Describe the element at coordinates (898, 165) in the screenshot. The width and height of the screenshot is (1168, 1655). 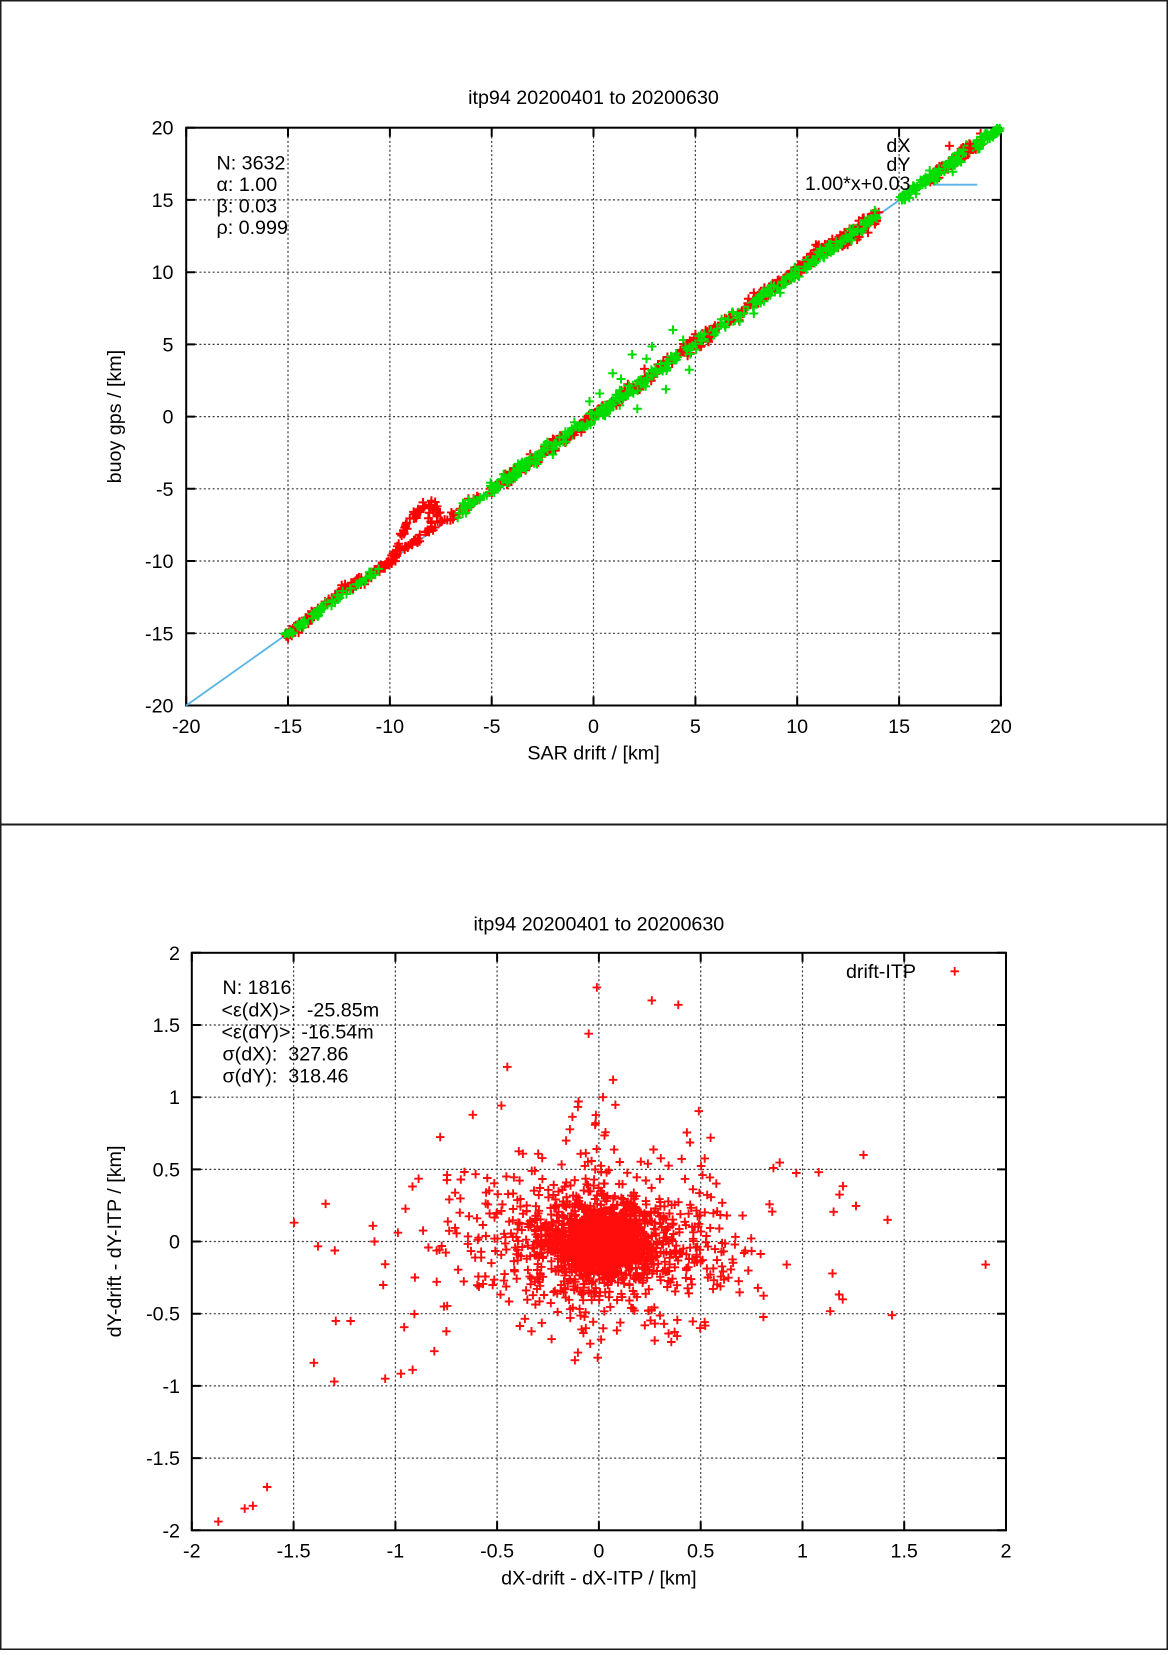
I see `svg-text: dY` at that location.